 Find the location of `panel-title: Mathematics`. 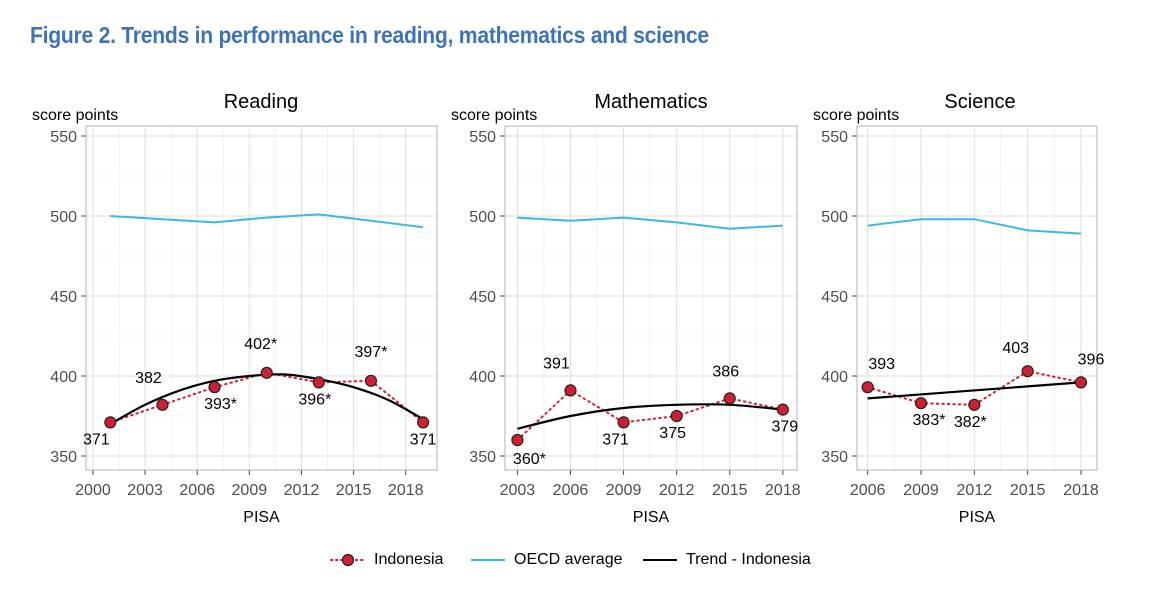

panel-title: Mathematics is located at coordinates (650, 102).